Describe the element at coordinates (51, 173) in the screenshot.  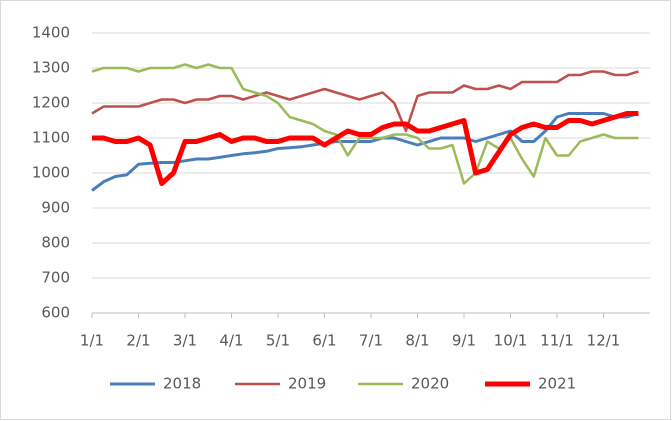
I see `y-tick-label: 1000` at that location.